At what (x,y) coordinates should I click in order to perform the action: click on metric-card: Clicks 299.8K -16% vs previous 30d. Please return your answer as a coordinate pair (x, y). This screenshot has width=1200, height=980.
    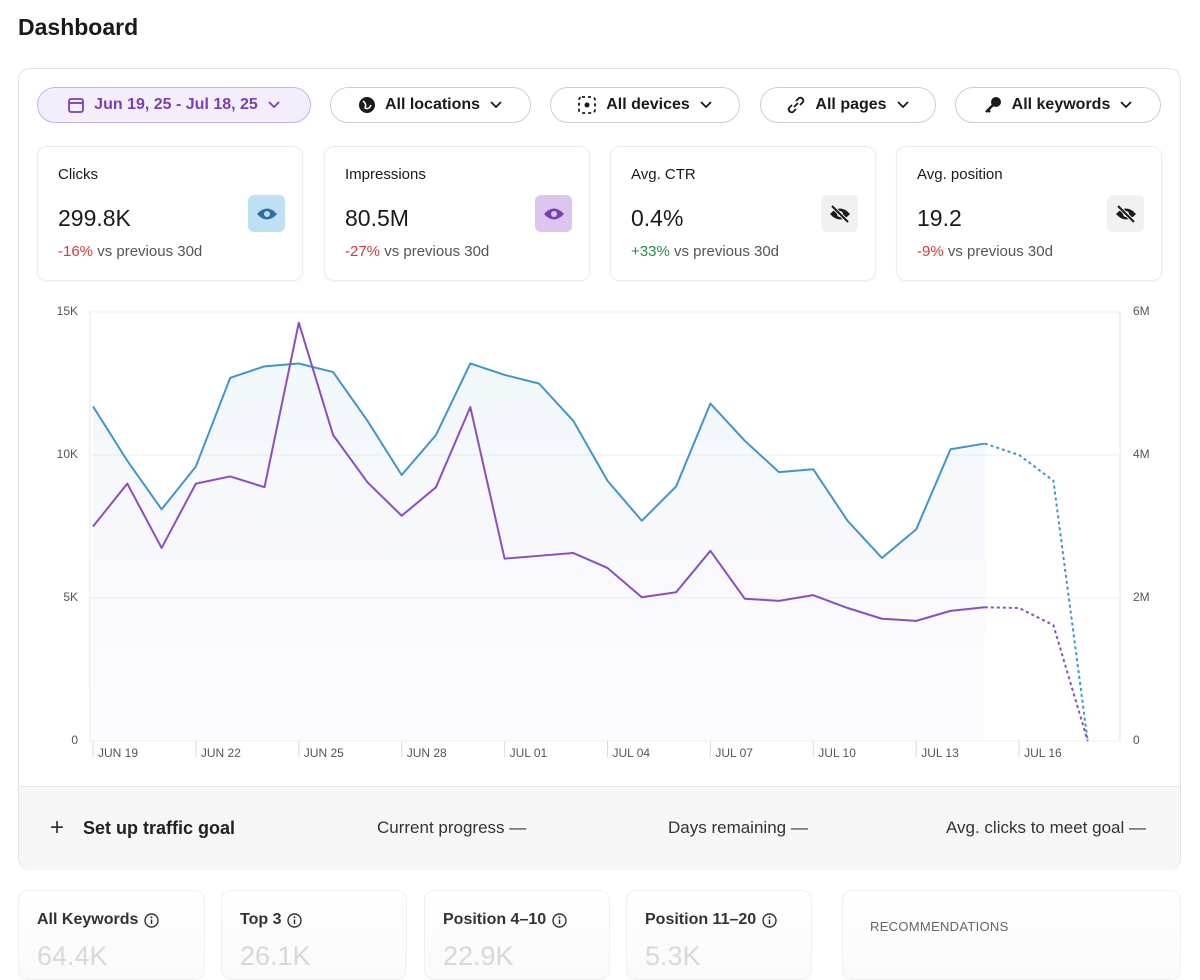
    Looking at the image, I should click on (170, 213).